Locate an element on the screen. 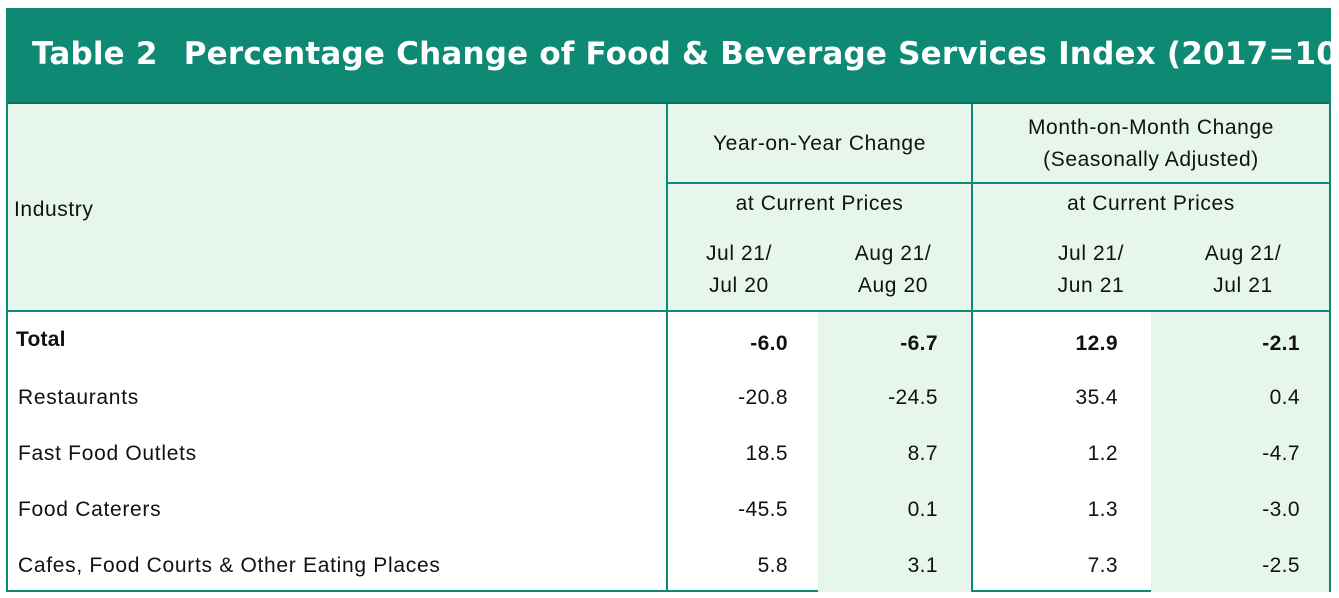  value-cell: 18.5 is located at coordinates (766, 453).